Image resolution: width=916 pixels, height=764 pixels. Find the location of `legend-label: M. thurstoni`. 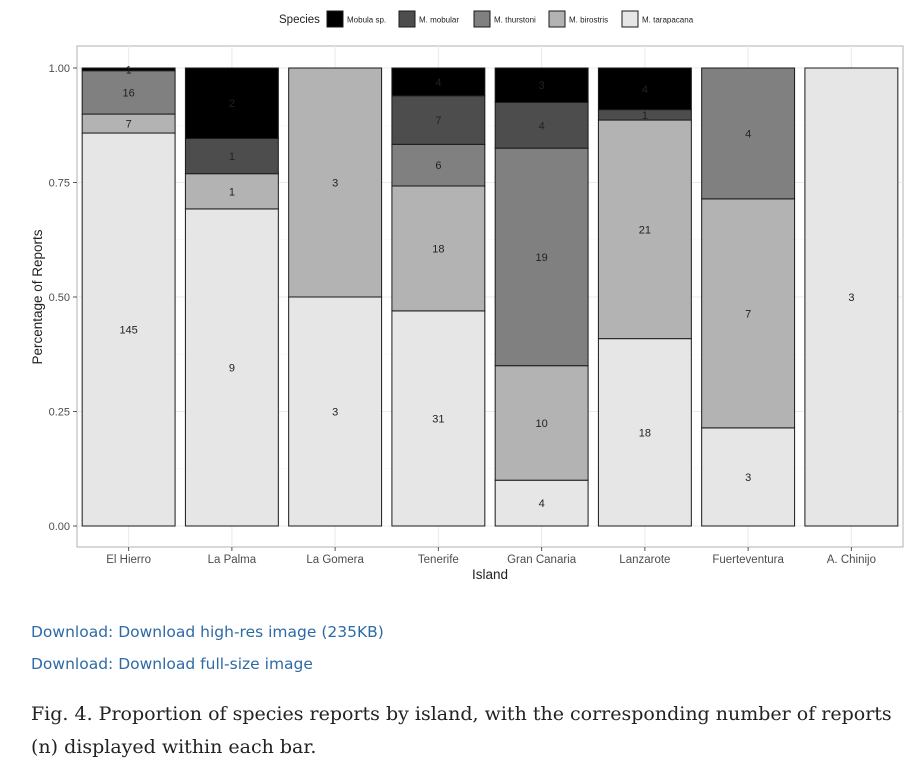

legend-label: M. thurstoni is located at coordinates (515, 20).